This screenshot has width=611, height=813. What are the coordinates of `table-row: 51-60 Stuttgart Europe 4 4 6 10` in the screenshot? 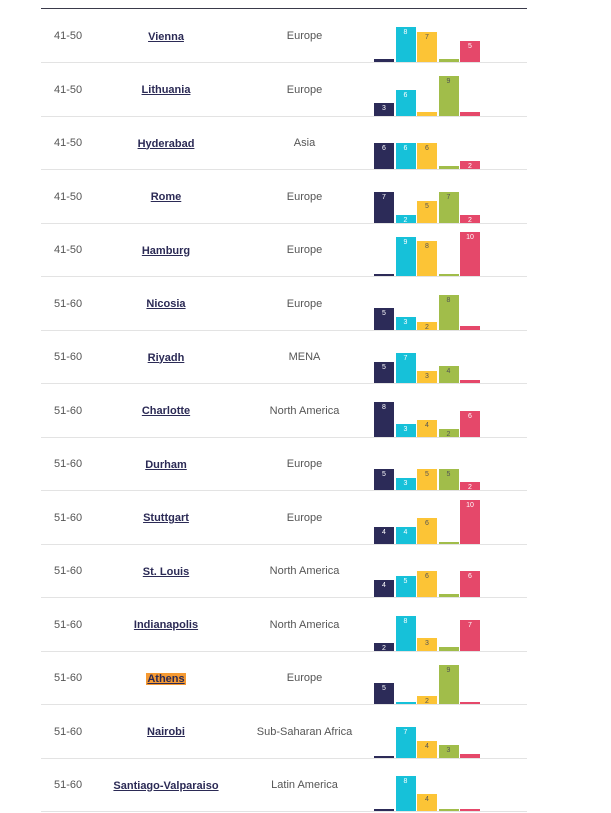 It's located at (284, 518).